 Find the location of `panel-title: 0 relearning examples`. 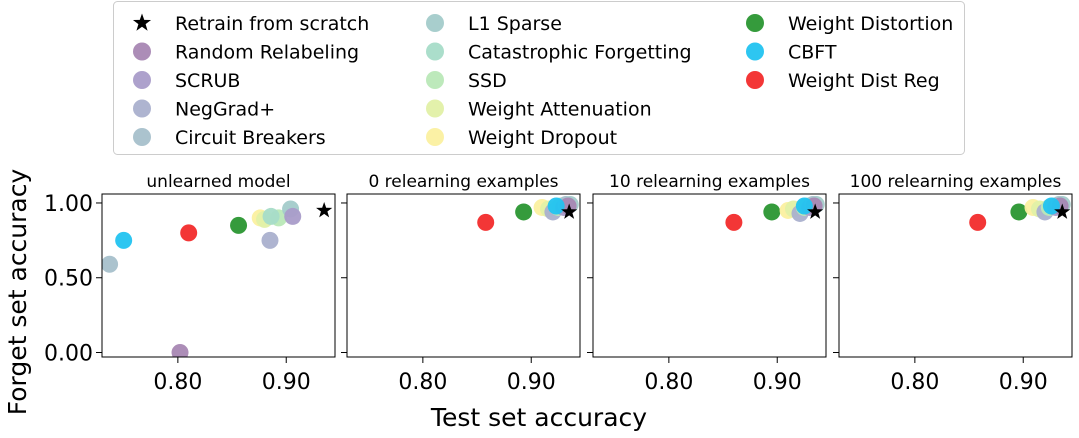

panel-title: 0 relearning examples is located at coordinates (463, 182).